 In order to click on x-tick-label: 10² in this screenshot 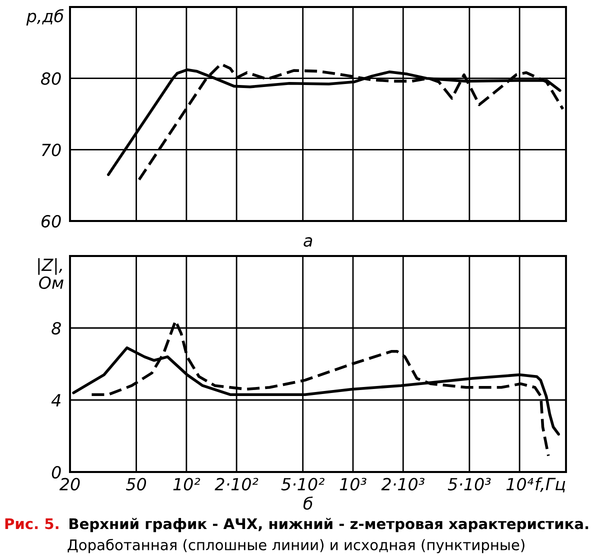, I will do `click(186, 484)`.